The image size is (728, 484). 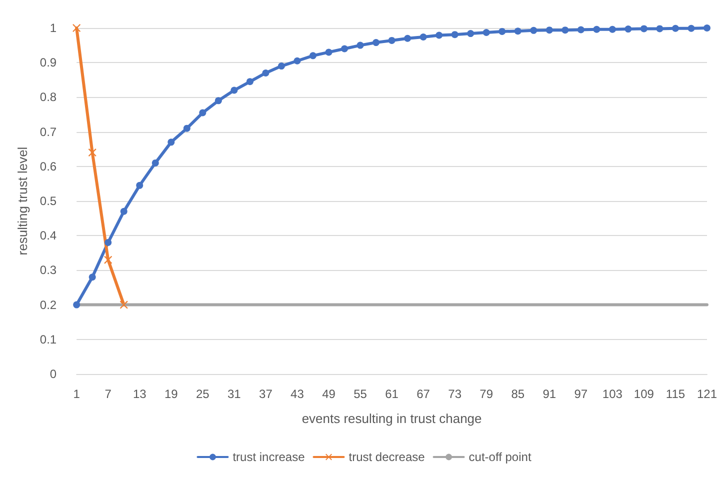 What do you see at coordinates (392, 394) in the screenshot?
I see `x-tick-label: 61` at bounding box center [392, 394].